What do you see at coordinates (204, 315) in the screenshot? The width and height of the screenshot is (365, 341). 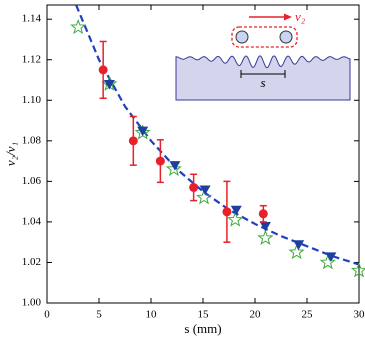 I see `x-tick-label: 15` at bounding box center [204, 315].